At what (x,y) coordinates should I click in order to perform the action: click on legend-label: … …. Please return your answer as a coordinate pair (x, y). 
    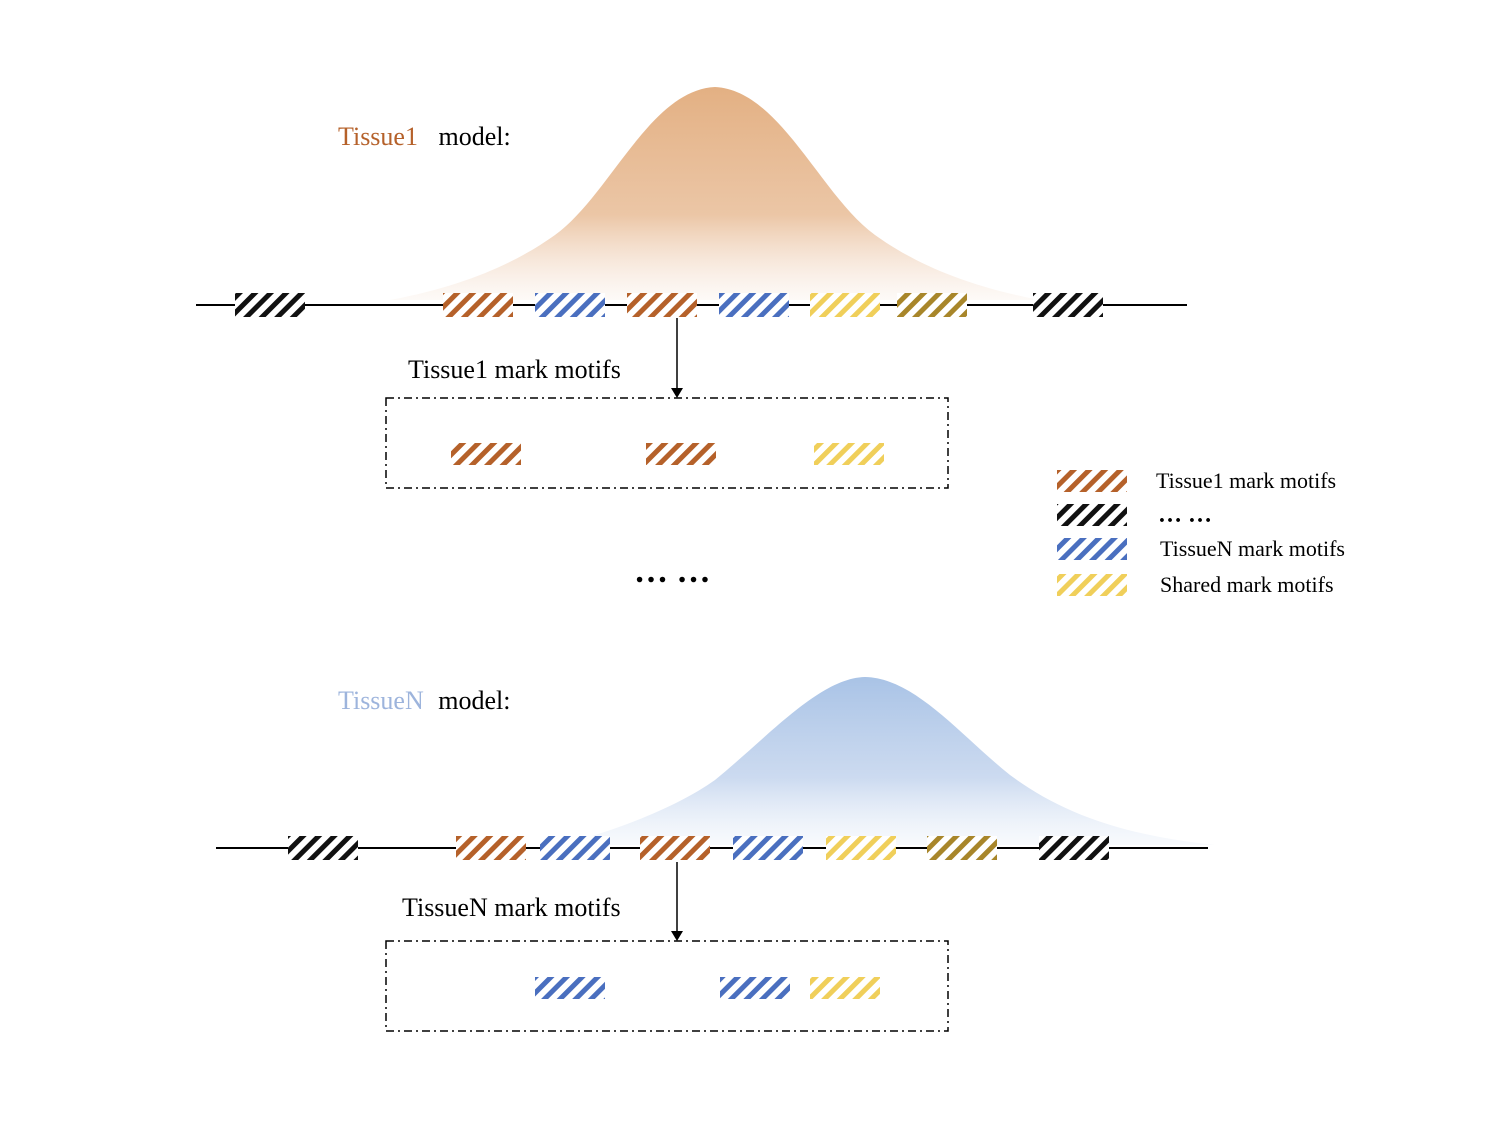
    Looking at the image, I should click on (1185, 515).